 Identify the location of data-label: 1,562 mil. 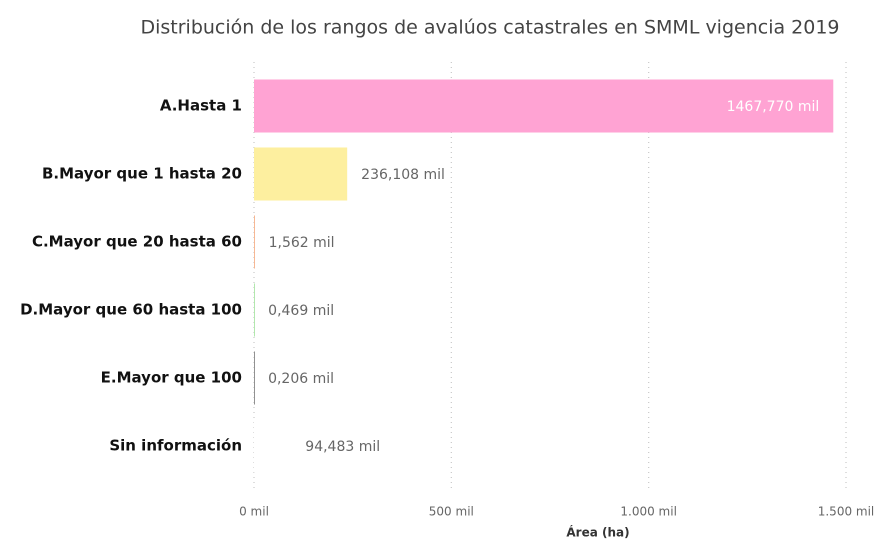
(302, 243).